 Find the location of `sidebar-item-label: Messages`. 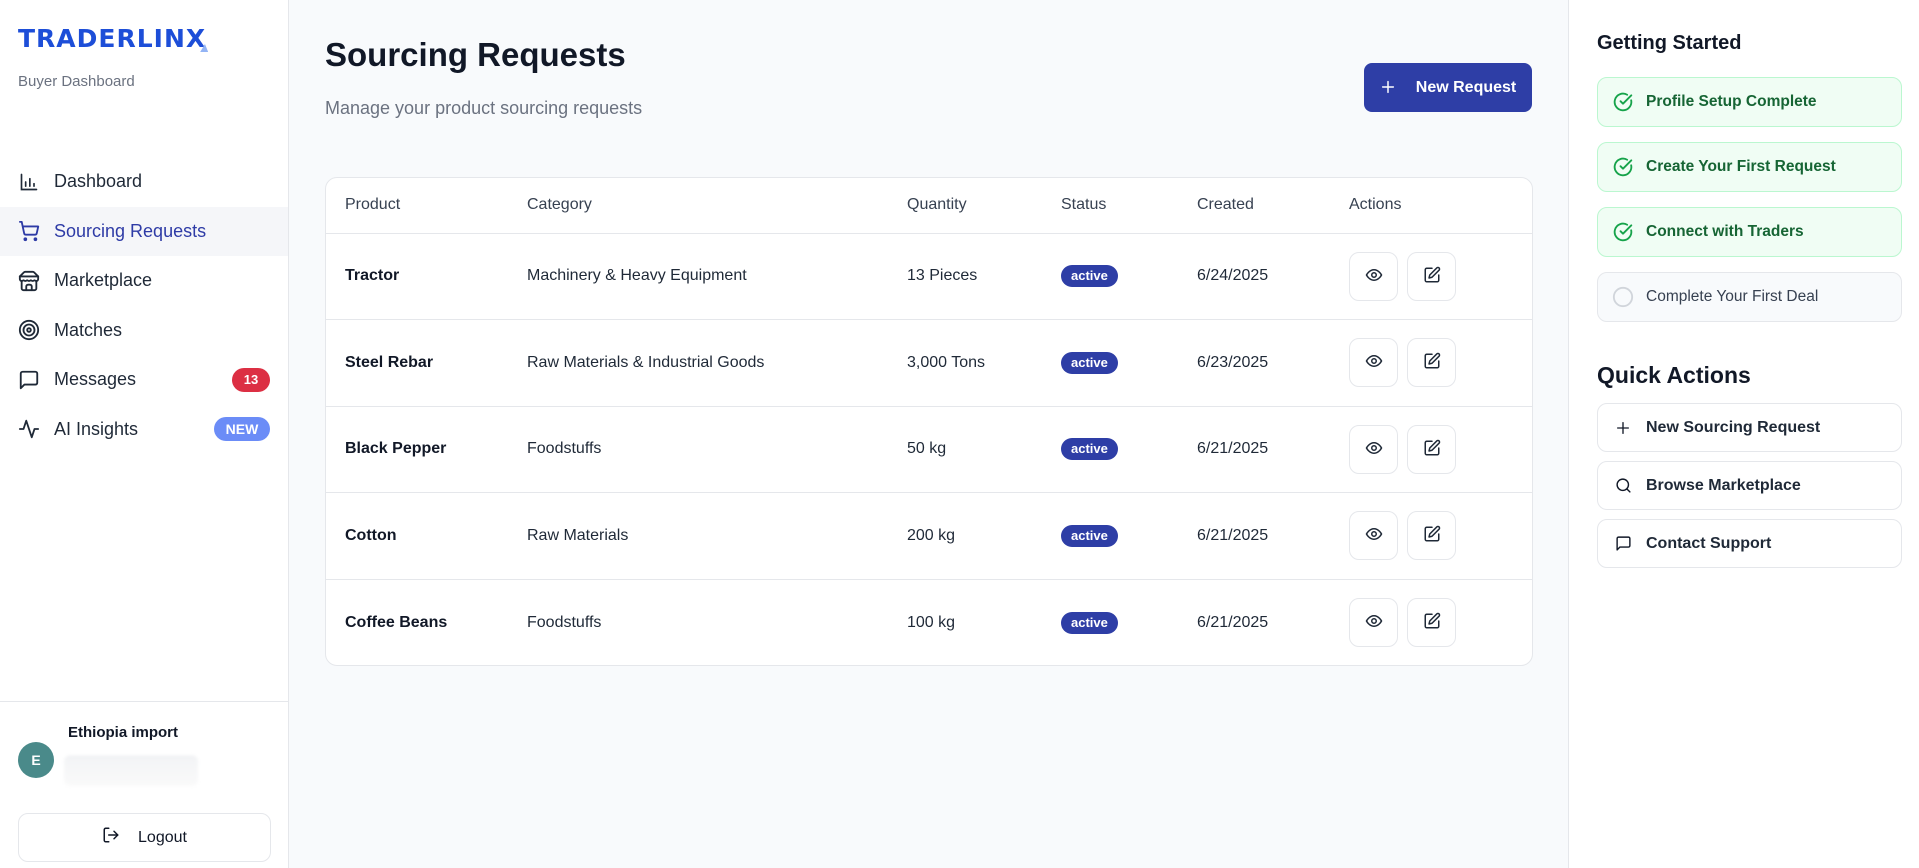

sidebar-item-label: Messages is located at coordinates (95, 379).